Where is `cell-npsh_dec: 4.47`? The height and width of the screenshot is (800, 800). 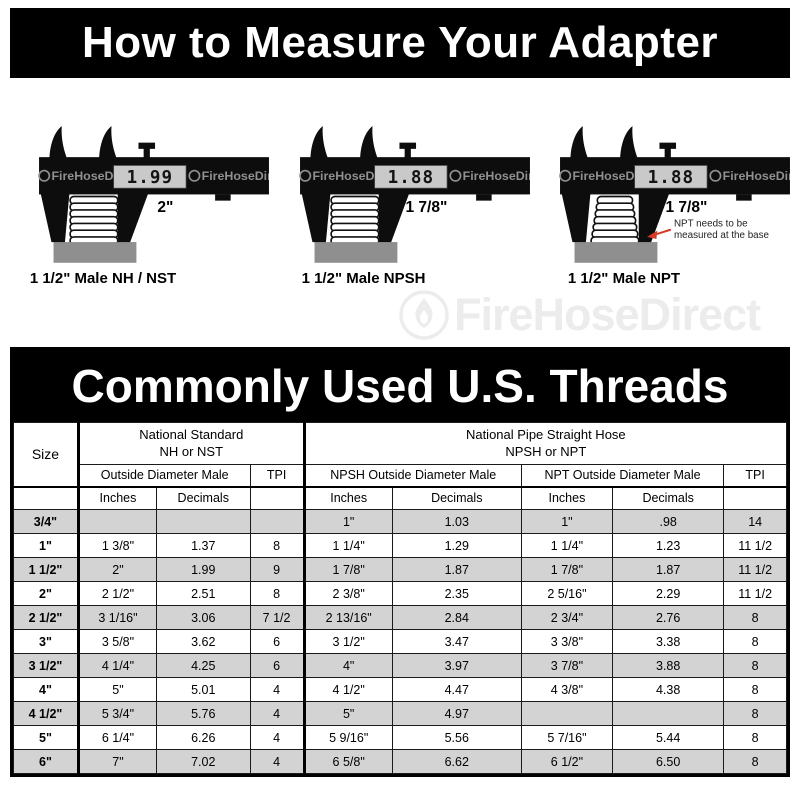 cell-npsh_dec: 4.47 is located at coordinates (456, 689).